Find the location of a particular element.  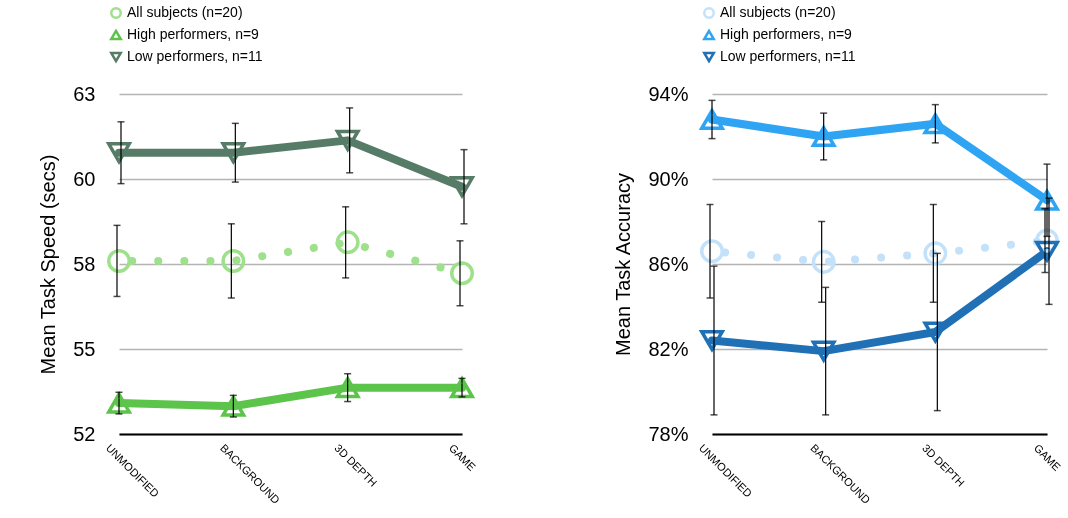

y-tick-label: 94% is located at coordinates (668, 93).